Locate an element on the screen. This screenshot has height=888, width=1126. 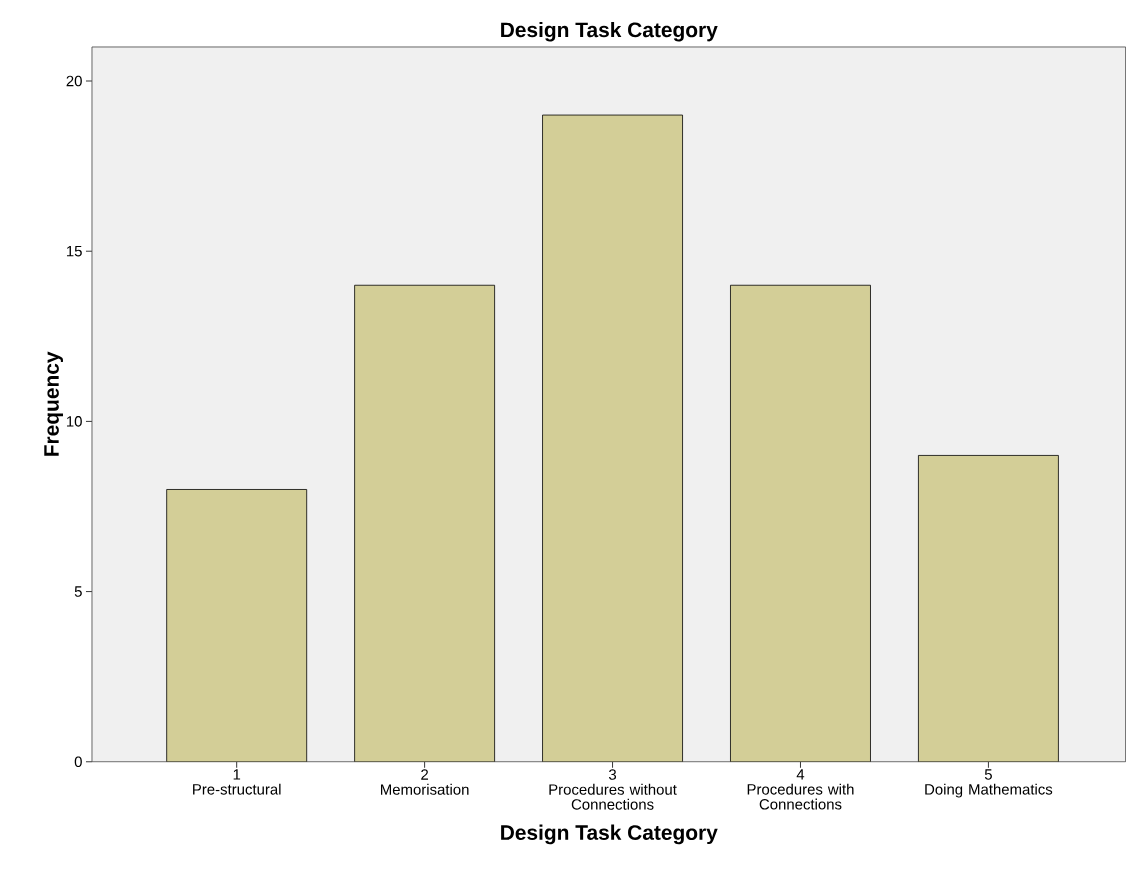
chart-title: Design Task Category is located at coordinates (609, 32).